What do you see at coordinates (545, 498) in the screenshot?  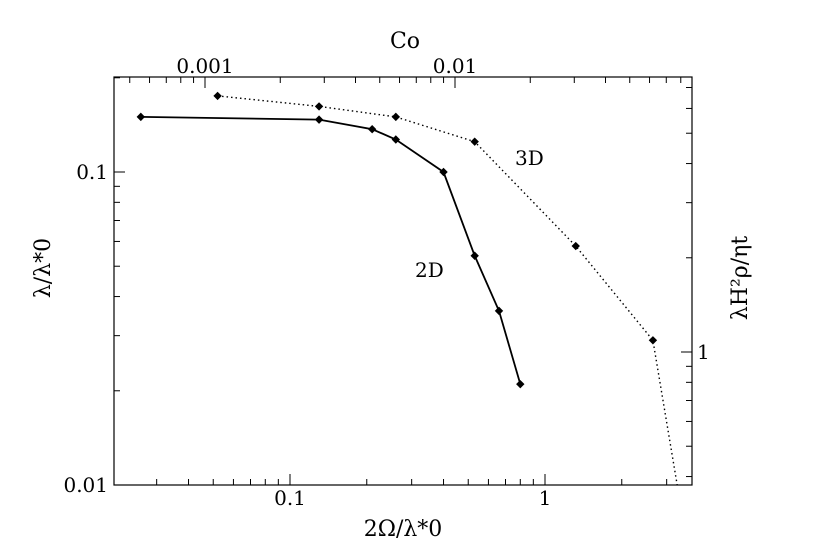 I see `x-tick-label: 1` at bounding box center [545, 498].